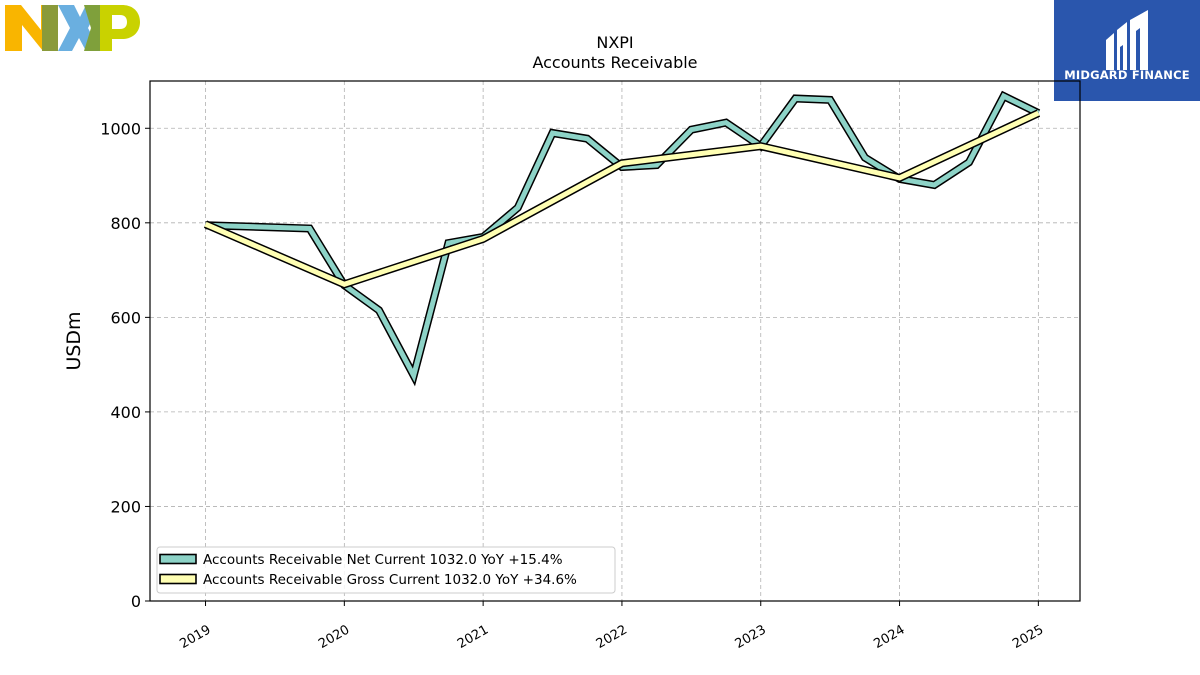 This screenshot has height=675, width=1200. I want to click on chart-subtitle: Accounts Receivable, so click(614, 62).